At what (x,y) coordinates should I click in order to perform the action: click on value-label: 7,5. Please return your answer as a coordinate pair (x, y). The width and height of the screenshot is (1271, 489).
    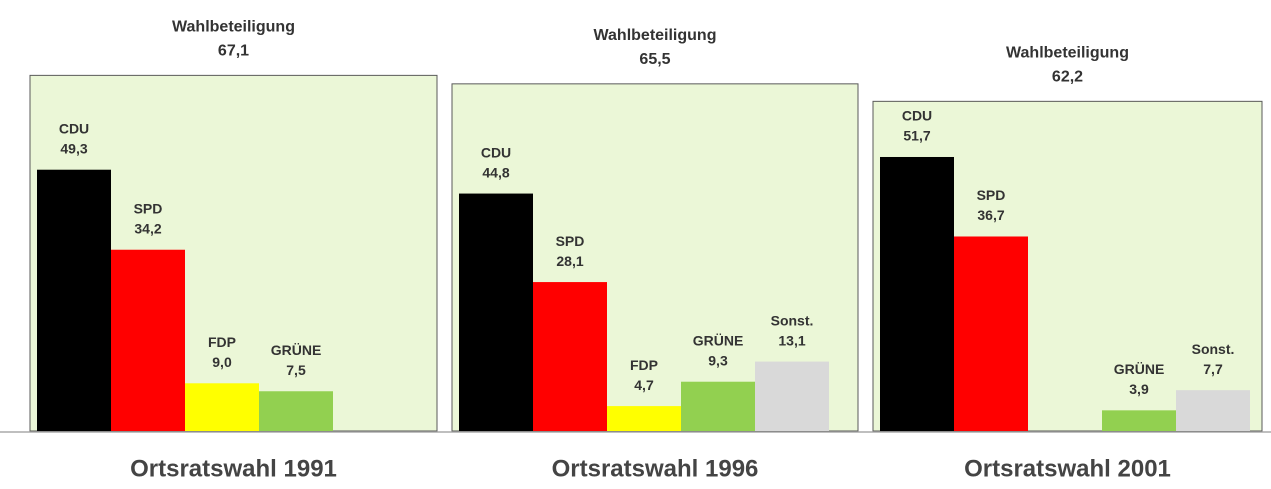
    Looking at the image, I should click on (296, 370).